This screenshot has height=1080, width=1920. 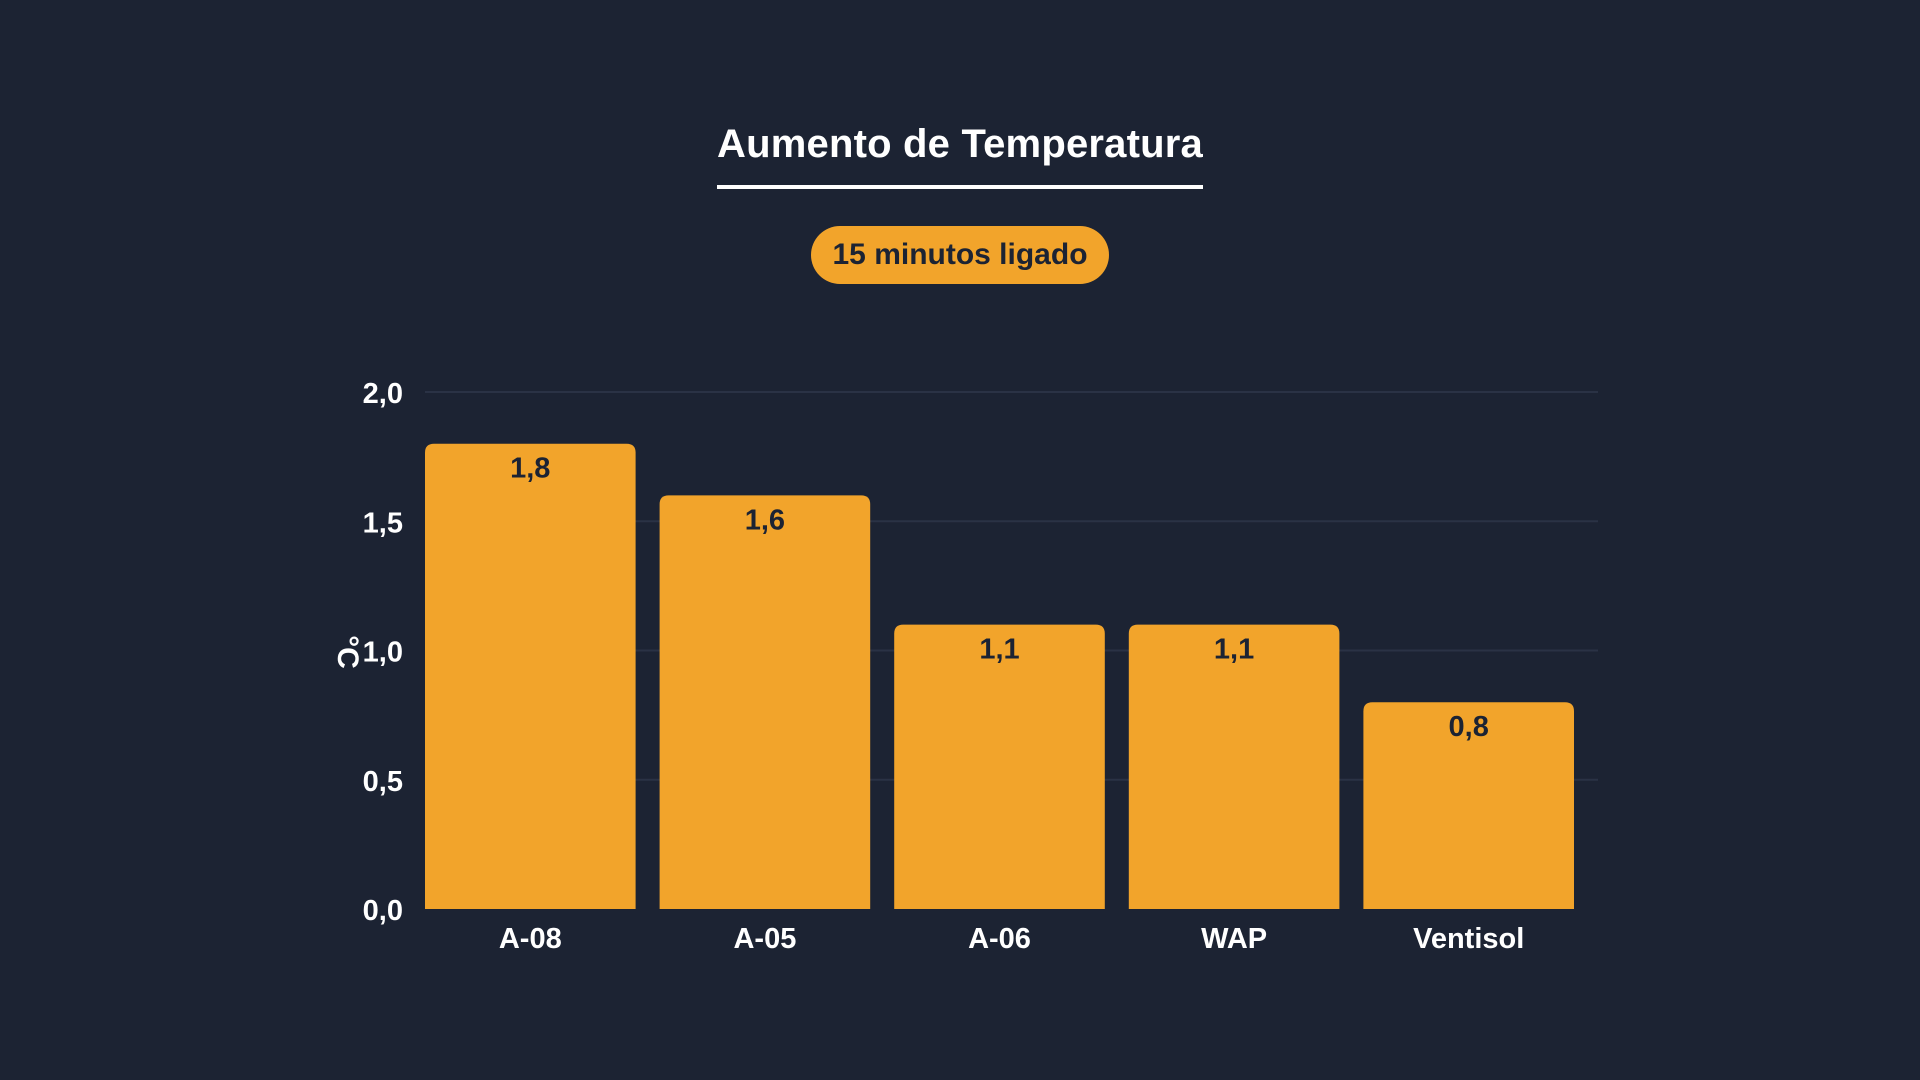 What do you see at coordinates (765, 520) in the screenshot?
I see `bar-value-label: 1,6` at bounding box center [765, 520].